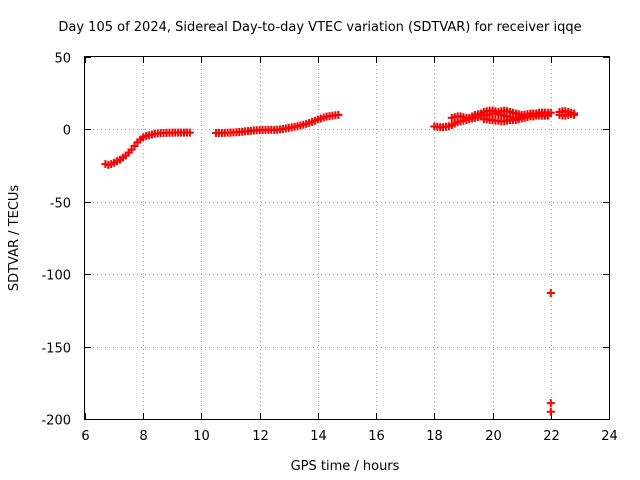 The image size is (640, 480). Describe the element at coordinates (14, 238) in the screenshot. I see `y-axis-label: SDTVAR / TECUs` at that location.